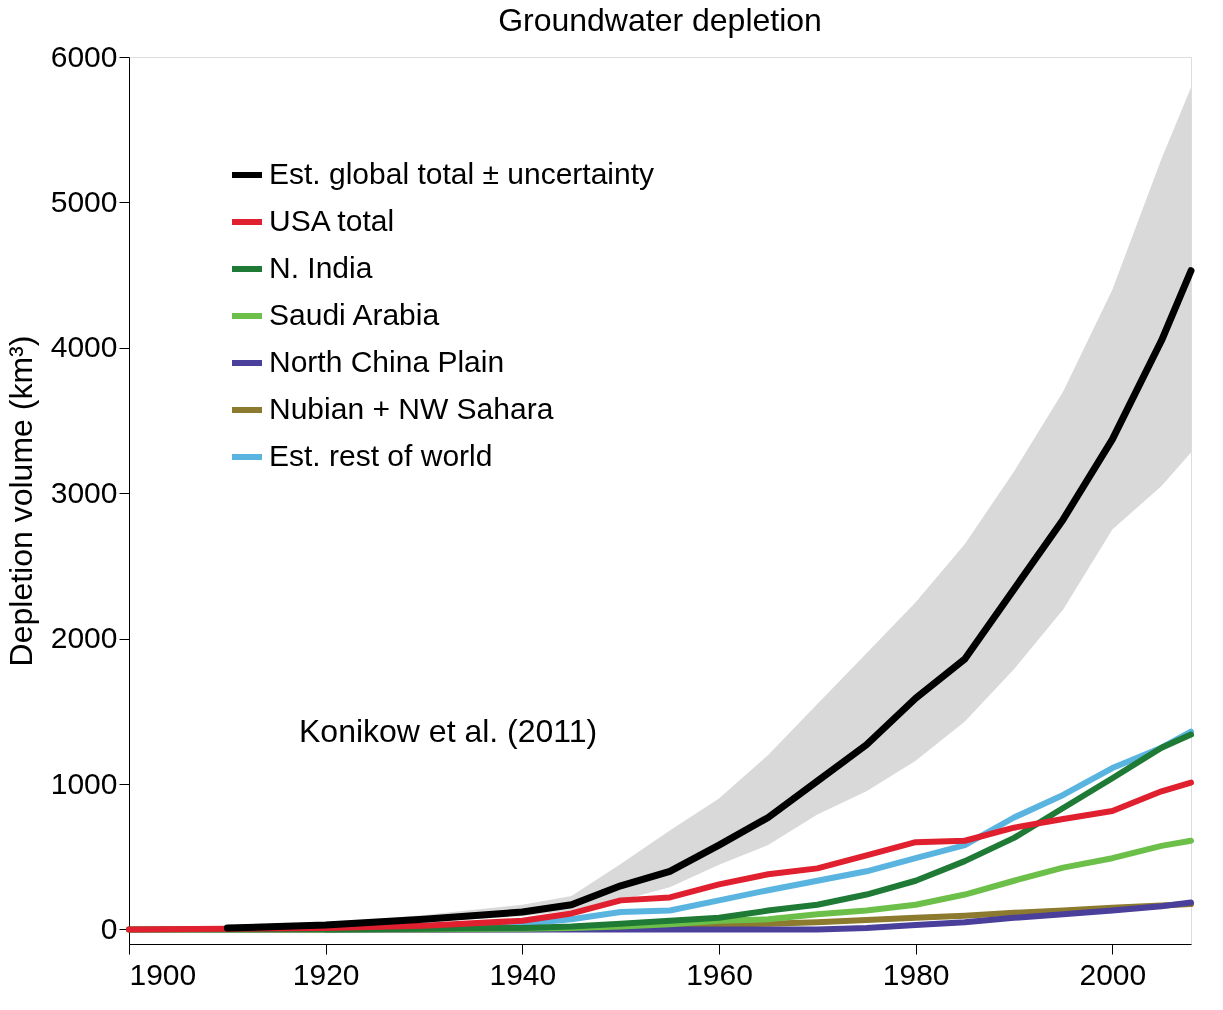  I want to click on annotation: Konikow et al. (2011), so click(448, 731).